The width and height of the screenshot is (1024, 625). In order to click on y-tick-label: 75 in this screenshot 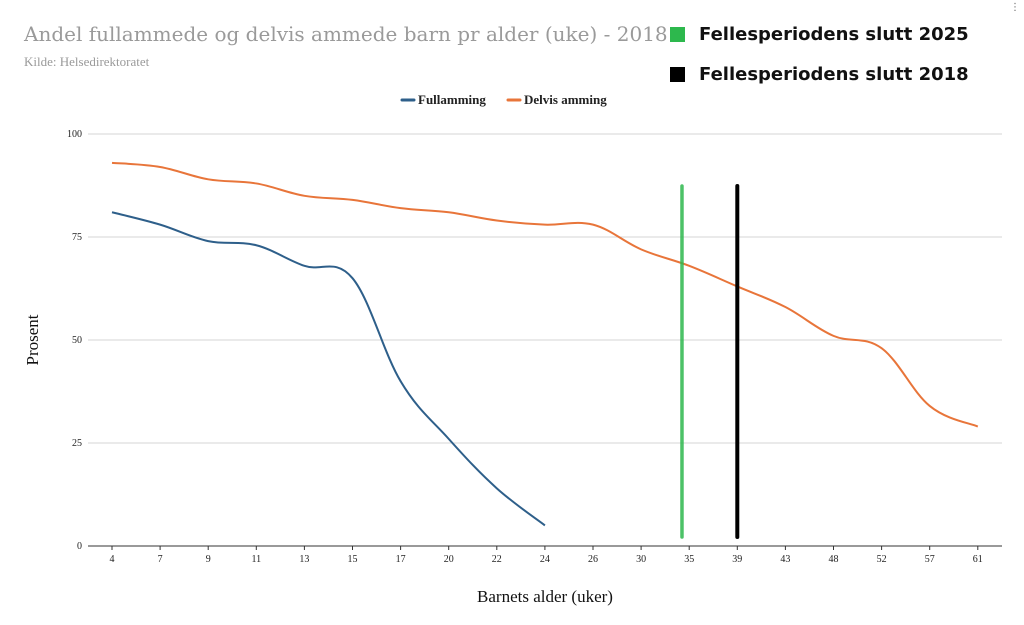, I will do `click(77, 237)`.